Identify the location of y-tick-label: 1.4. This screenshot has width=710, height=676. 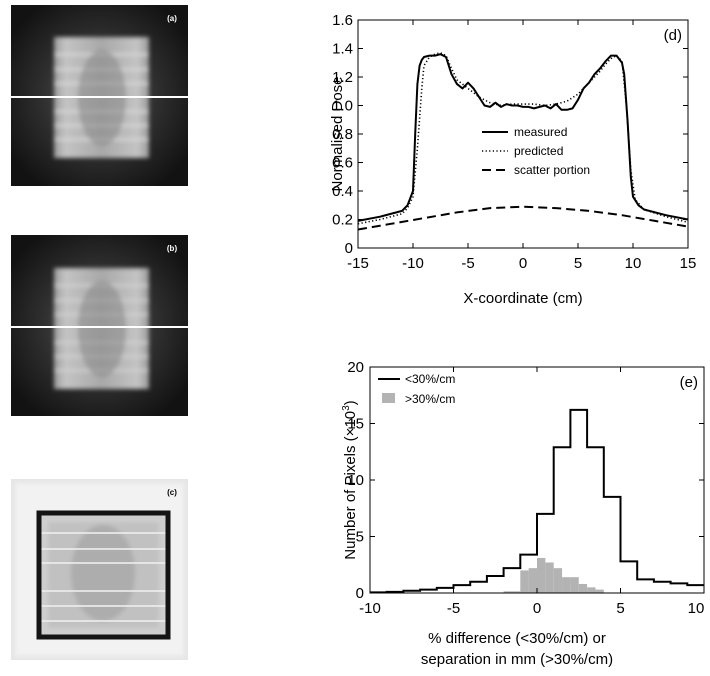
(342, 49).